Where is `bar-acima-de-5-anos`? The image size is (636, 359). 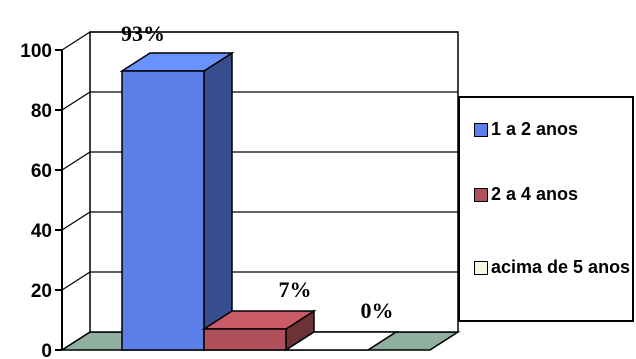
bar-acima-de-5-anos is located at coordinates (341, 341).